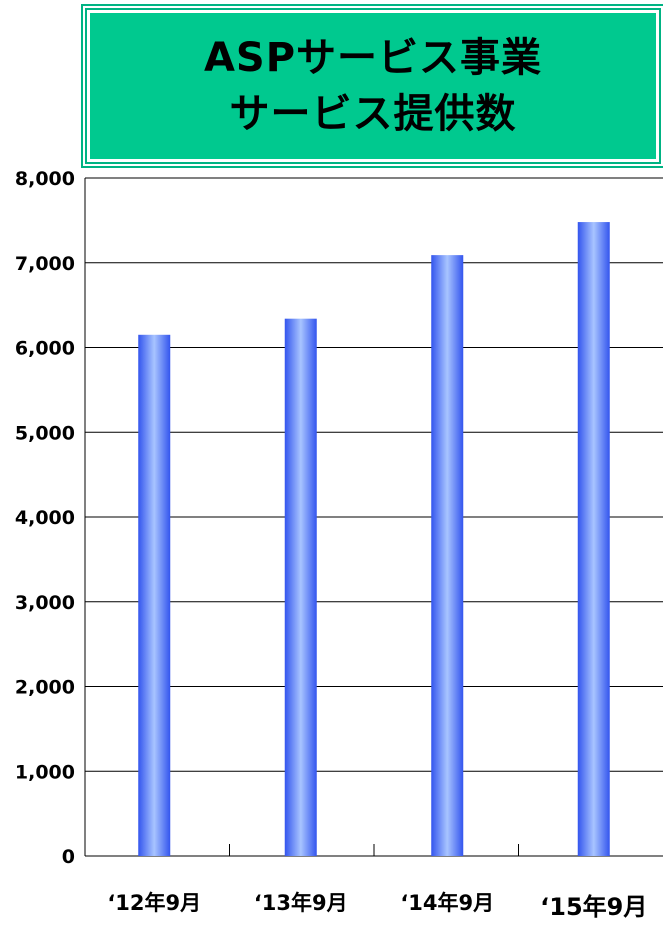 This screenshot has height=932, width=663. Describe the element at coordinates (45, 179) in the screenshot. I see `y-tick-label: 8,000` at that location.